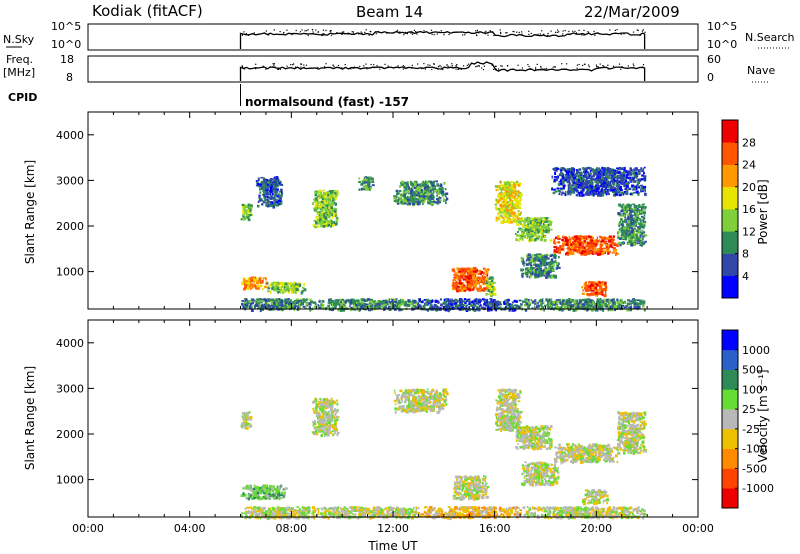 The width and height of the screenshot is (800, 554). I want to click on cpid-text: normalsound (fast) -157, so click(327, 102).